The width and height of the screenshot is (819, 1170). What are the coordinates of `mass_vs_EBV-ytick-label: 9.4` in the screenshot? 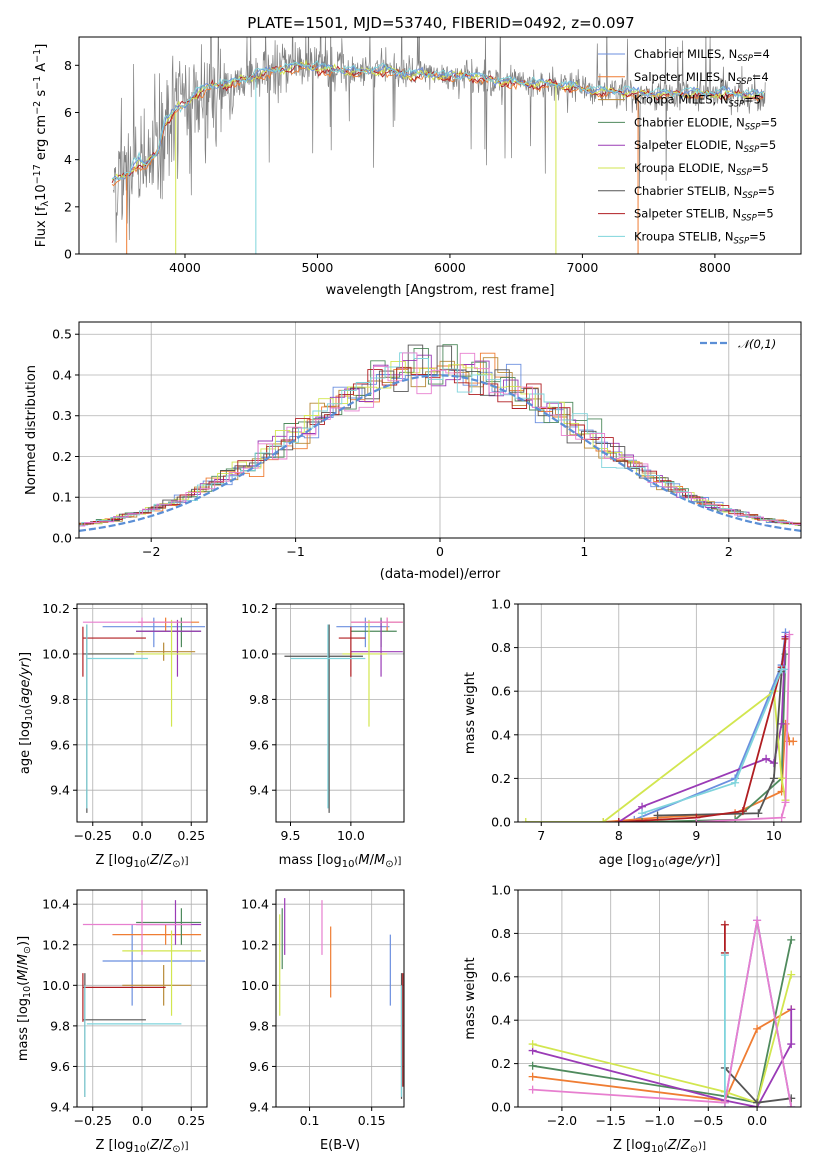 It's located at (259, 1107).